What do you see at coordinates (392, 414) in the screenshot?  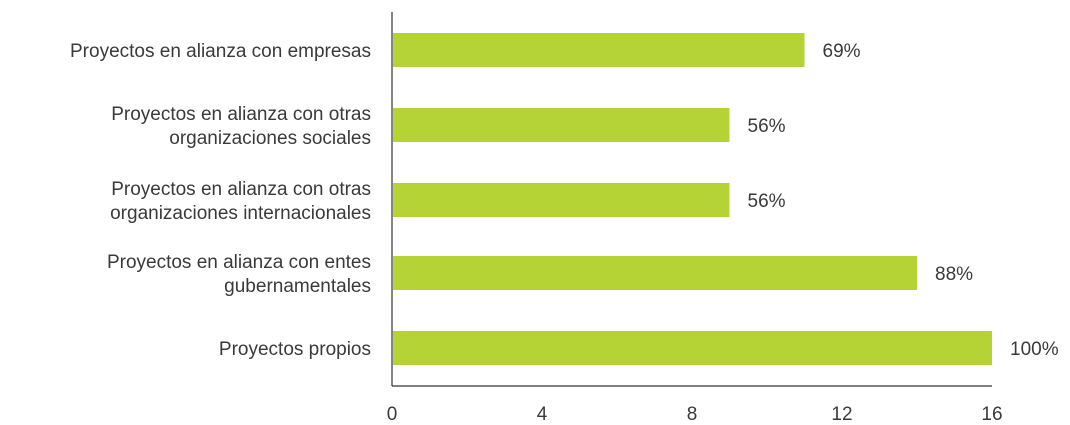 I see `x-tick-label-0: 0` at bounding box center [392, 414].